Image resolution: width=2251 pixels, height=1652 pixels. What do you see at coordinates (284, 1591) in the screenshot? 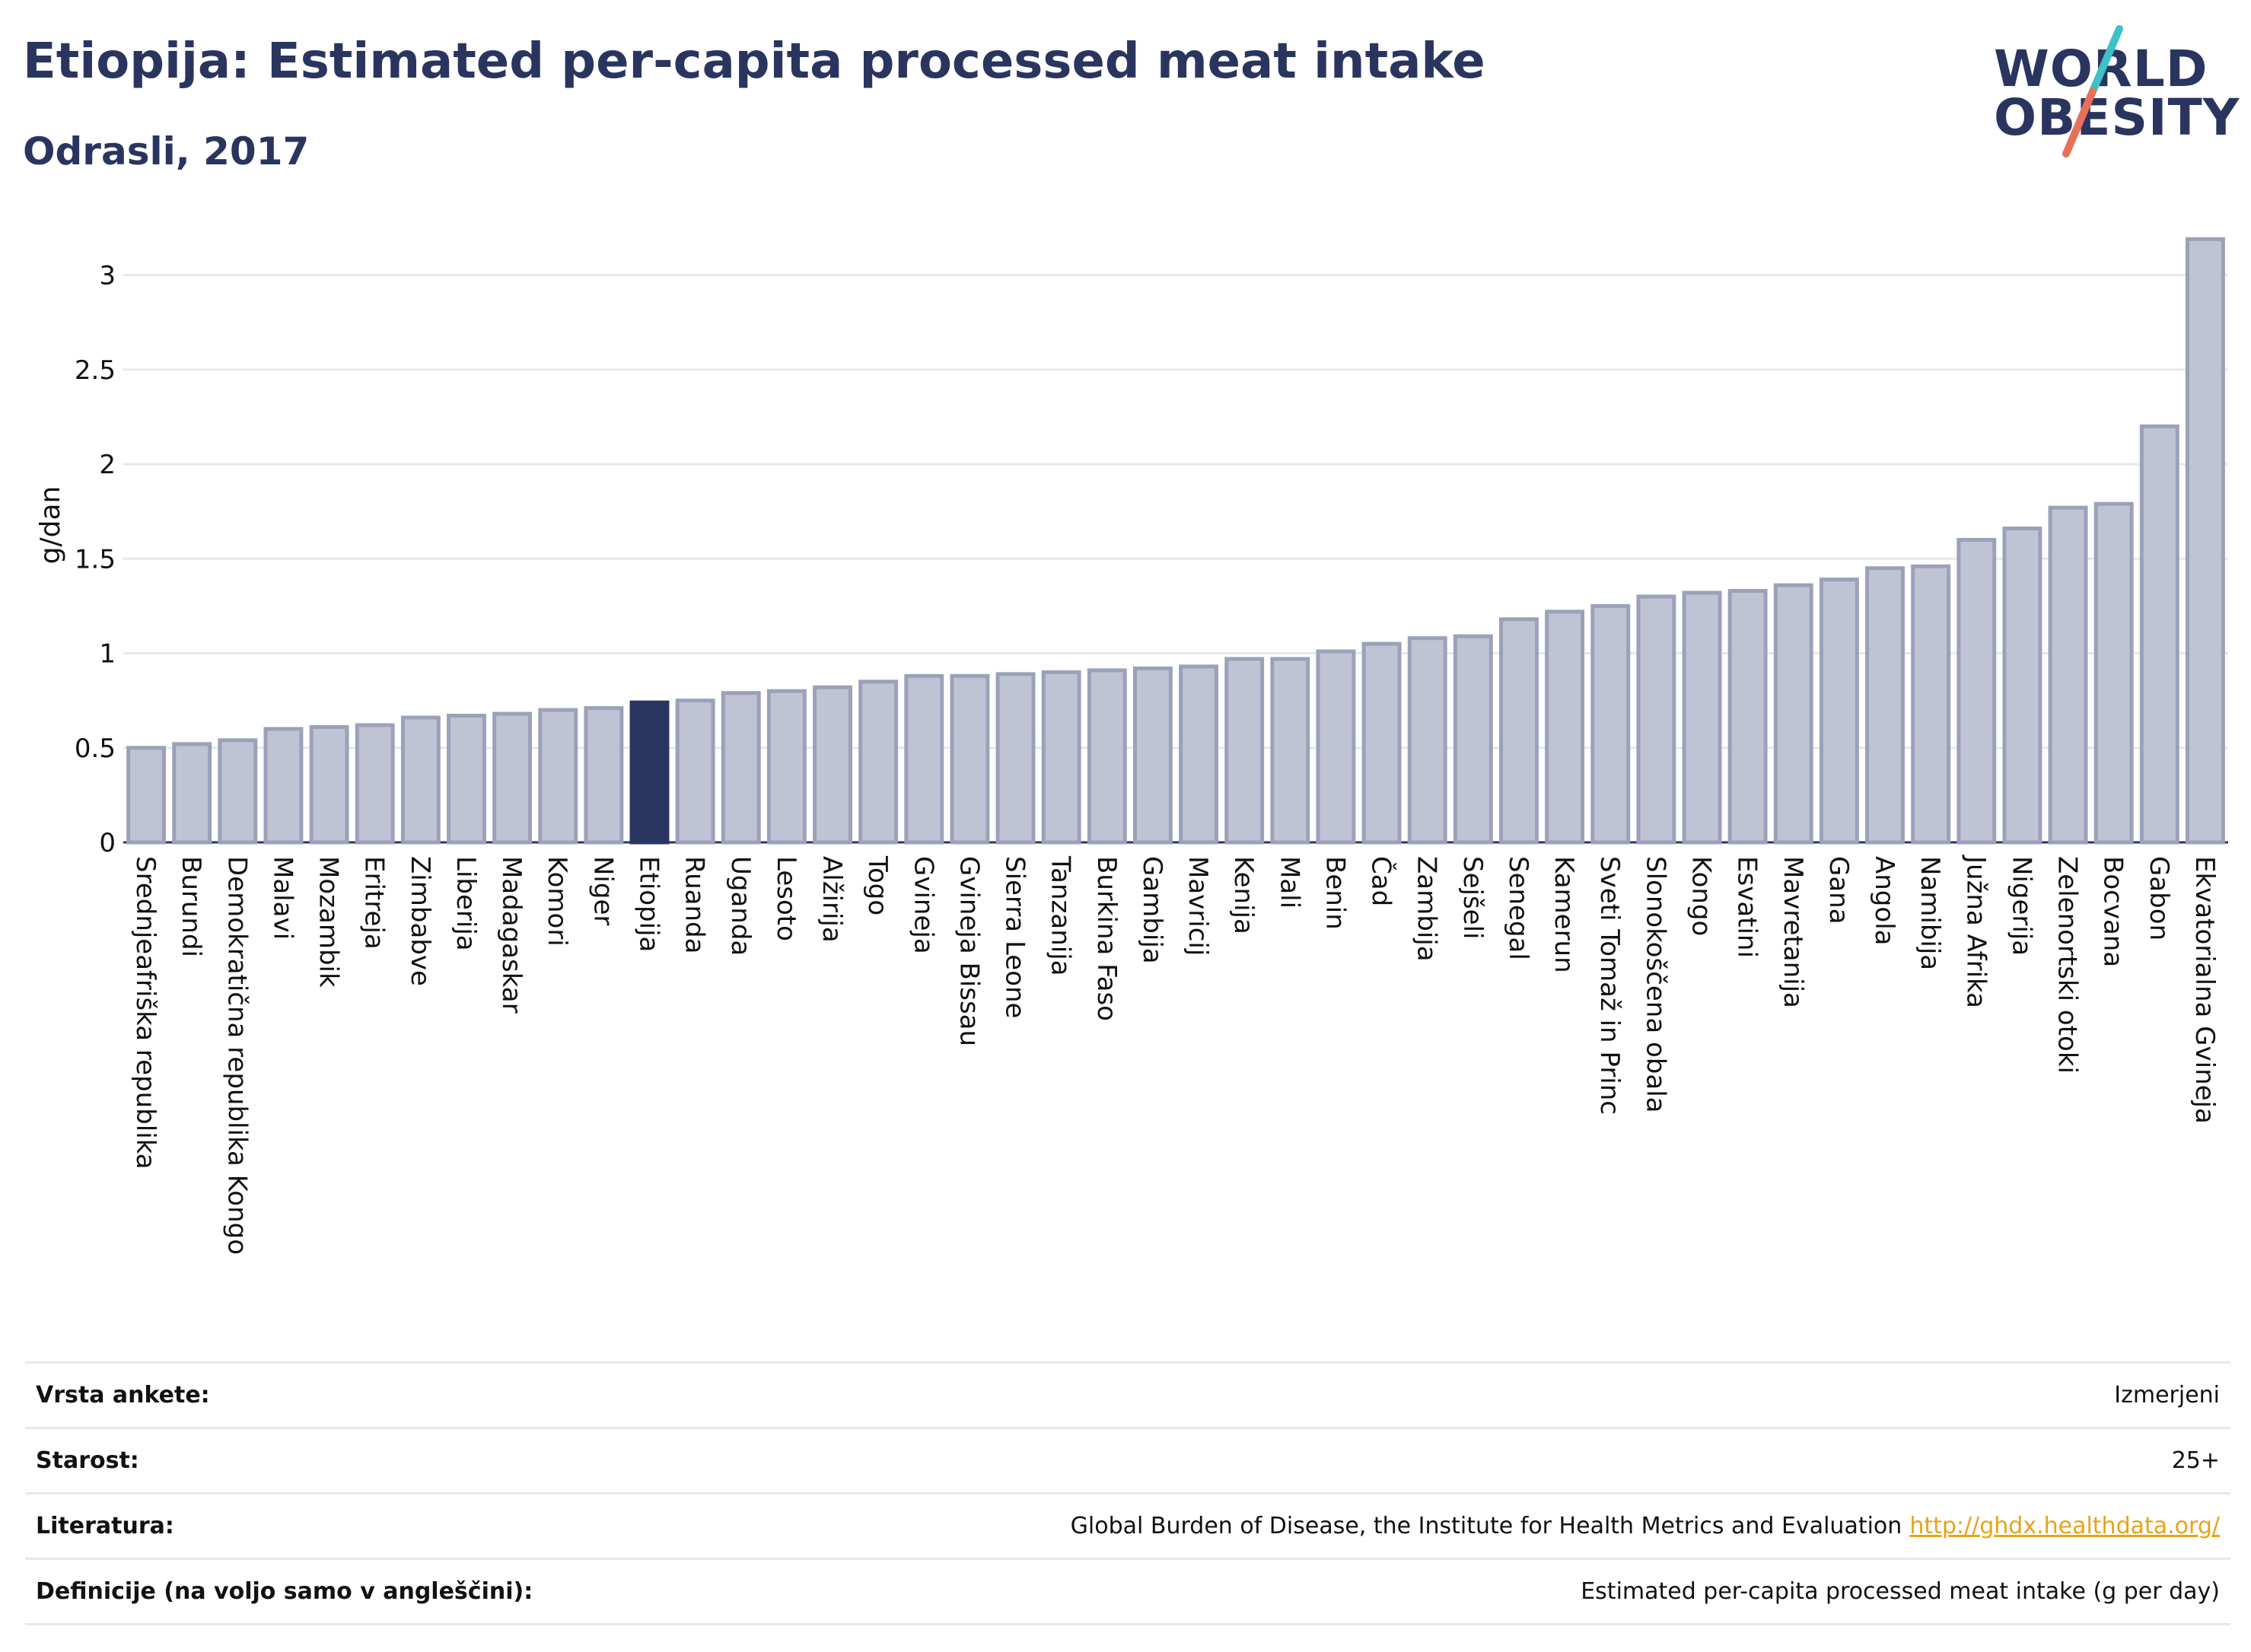
I see `info-label: Definicije (na voljo samo v angleščini):` at bounding box center [284, 1591].